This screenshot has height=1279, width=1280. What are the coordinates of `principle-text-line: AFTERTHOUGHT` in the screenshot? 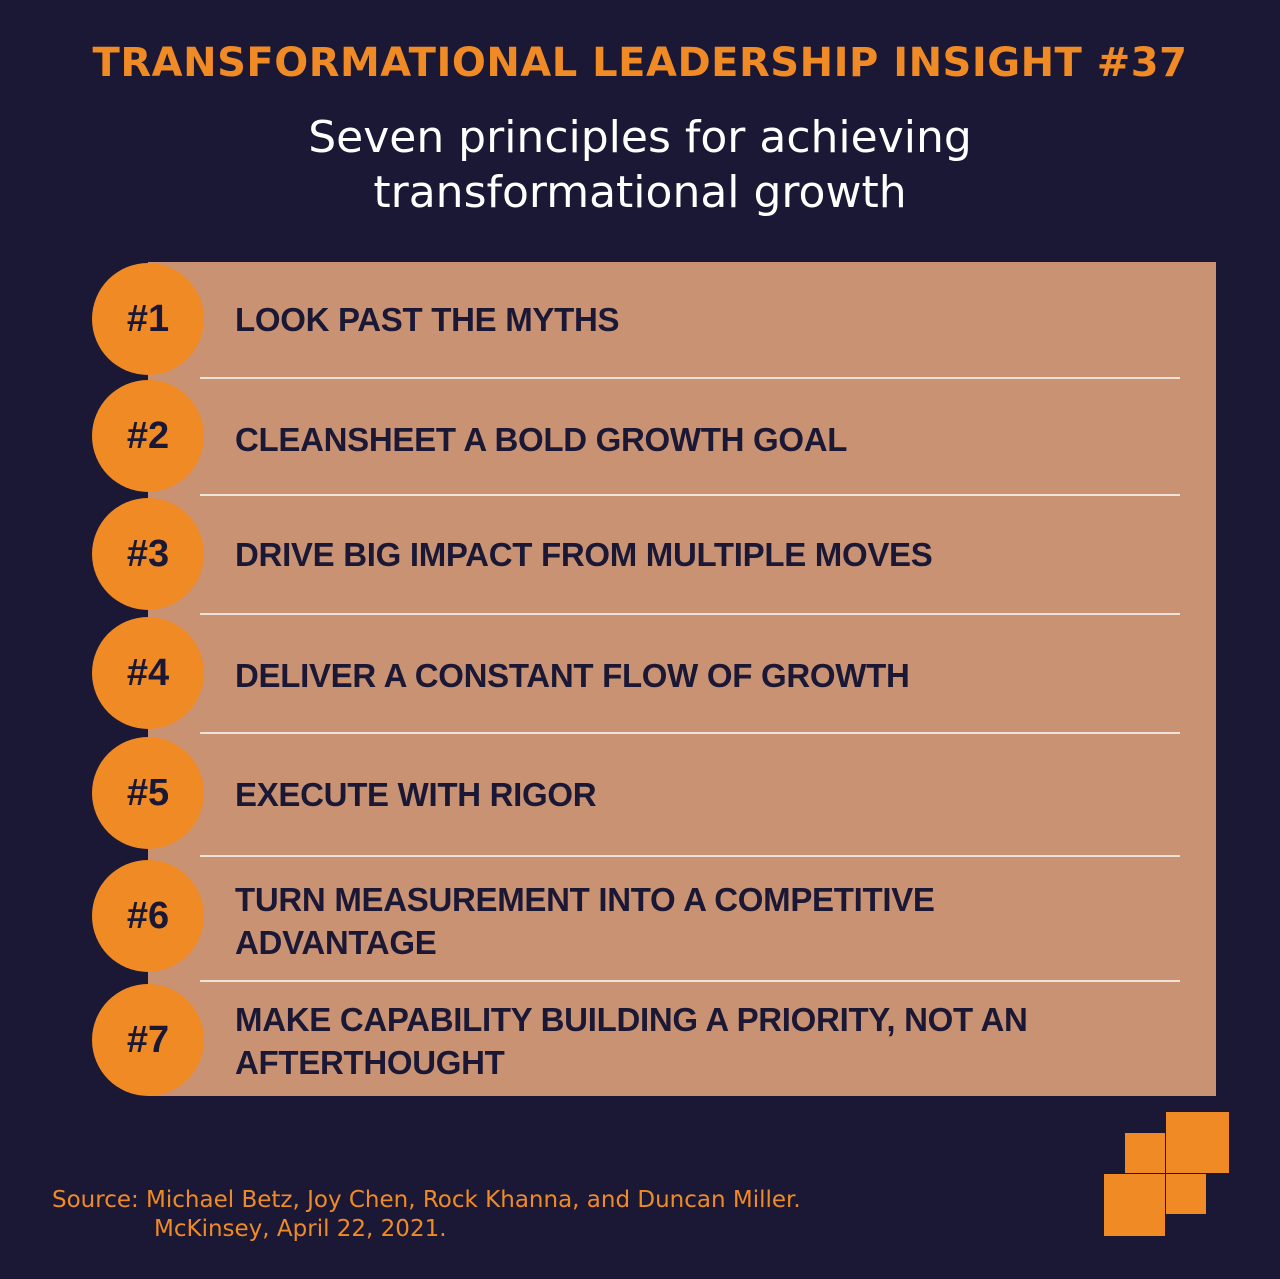 It's located at (370, 1062).